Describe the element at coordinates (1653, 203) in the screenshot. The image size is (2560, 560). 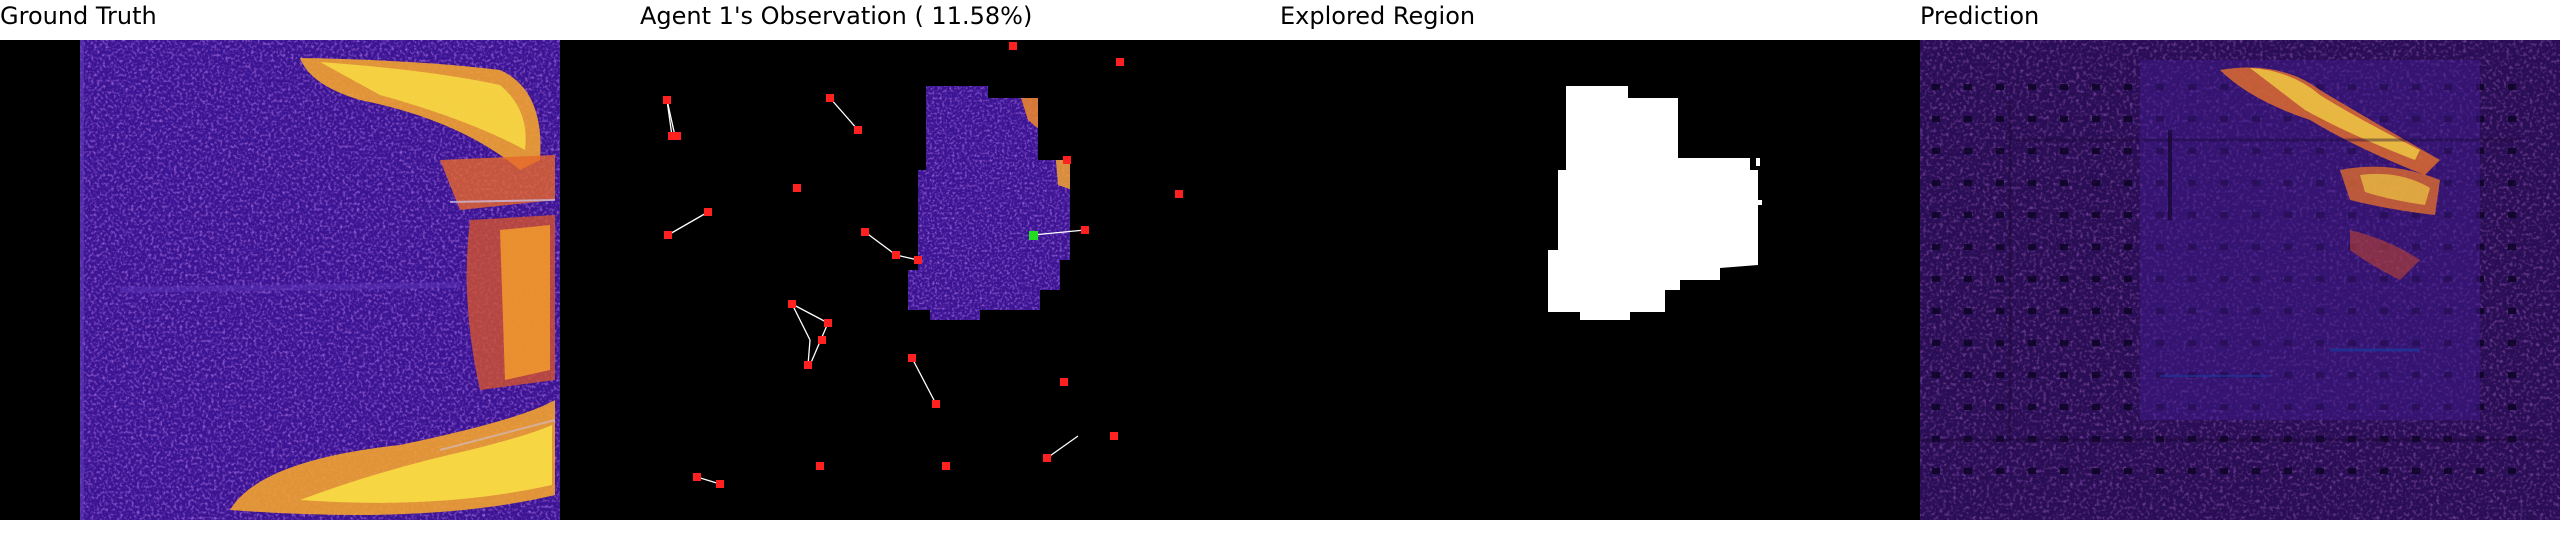
I see `explored-area` at that location.